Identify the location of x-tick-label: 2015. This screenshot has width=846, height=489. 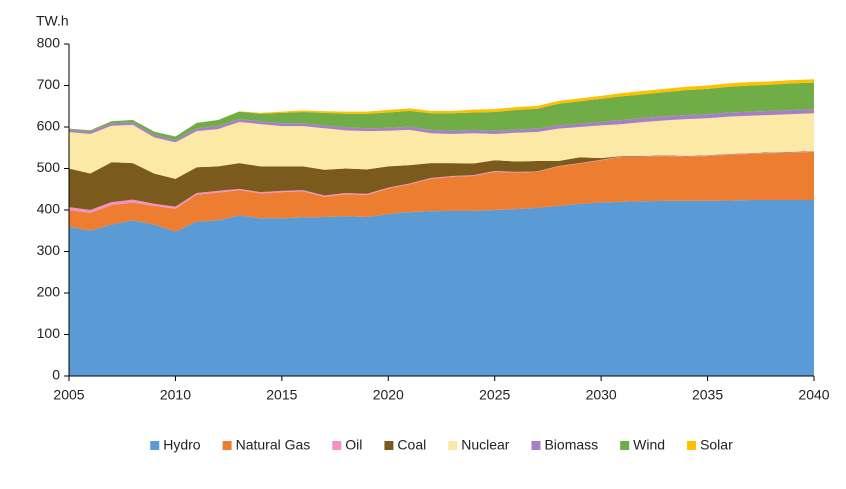
(281, 395).